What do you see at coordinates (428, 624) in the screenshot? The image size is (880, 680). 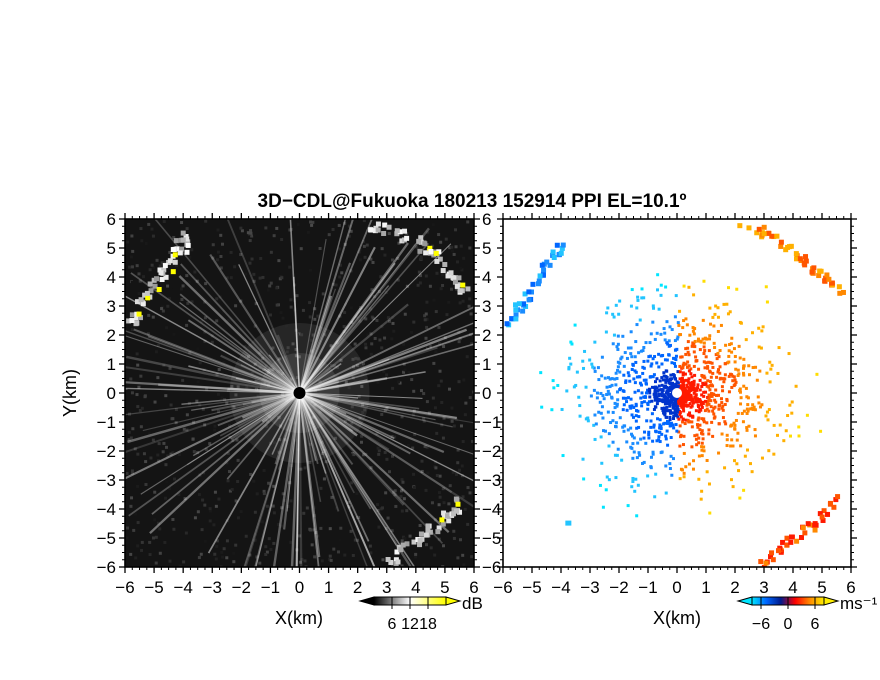 I see `colorbar-tick-label: 18` at bounding box center [428, 624].